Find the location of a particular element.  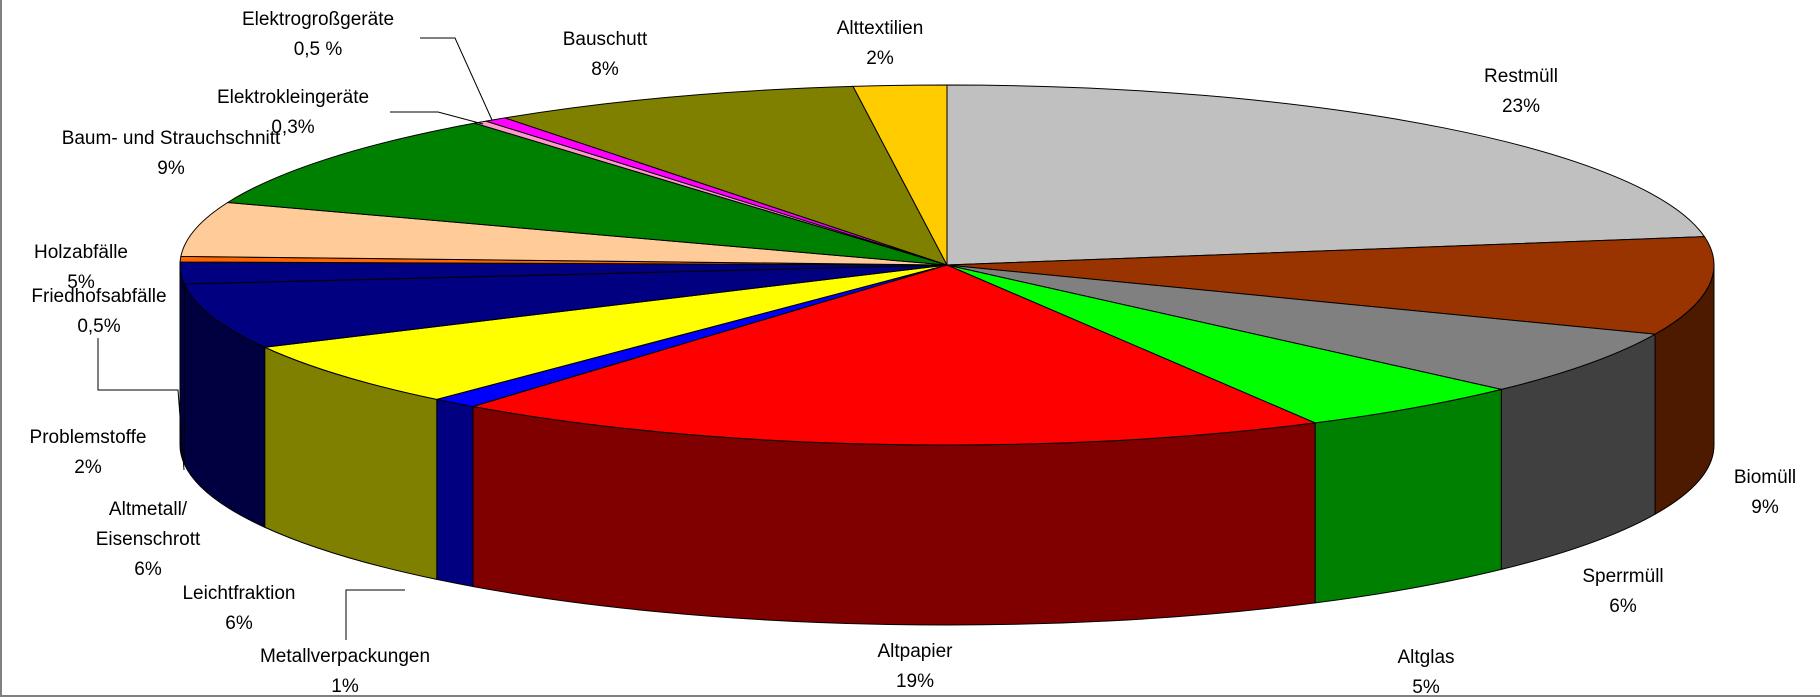

slice-label: Altmetall/ Eisenschrott 6% is located at coordinates (148, 540).